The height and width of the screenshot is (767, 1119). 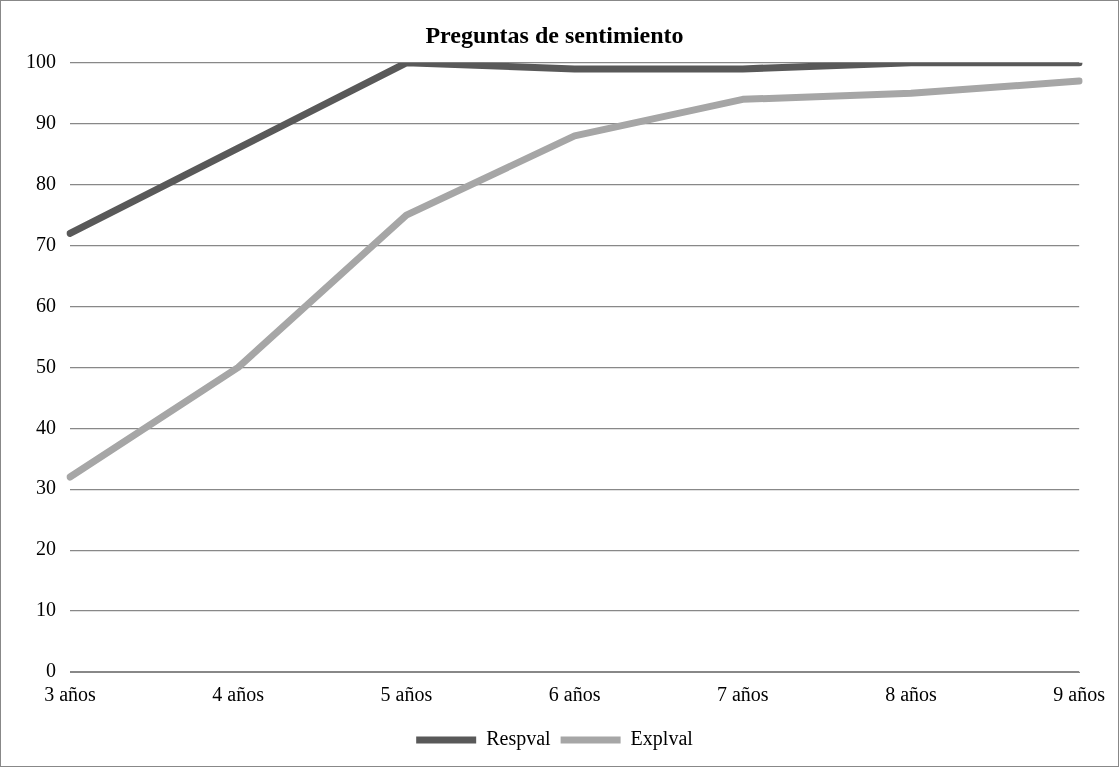 I want to click on x-tick-label: 7 años, so click(x=742, y=694).